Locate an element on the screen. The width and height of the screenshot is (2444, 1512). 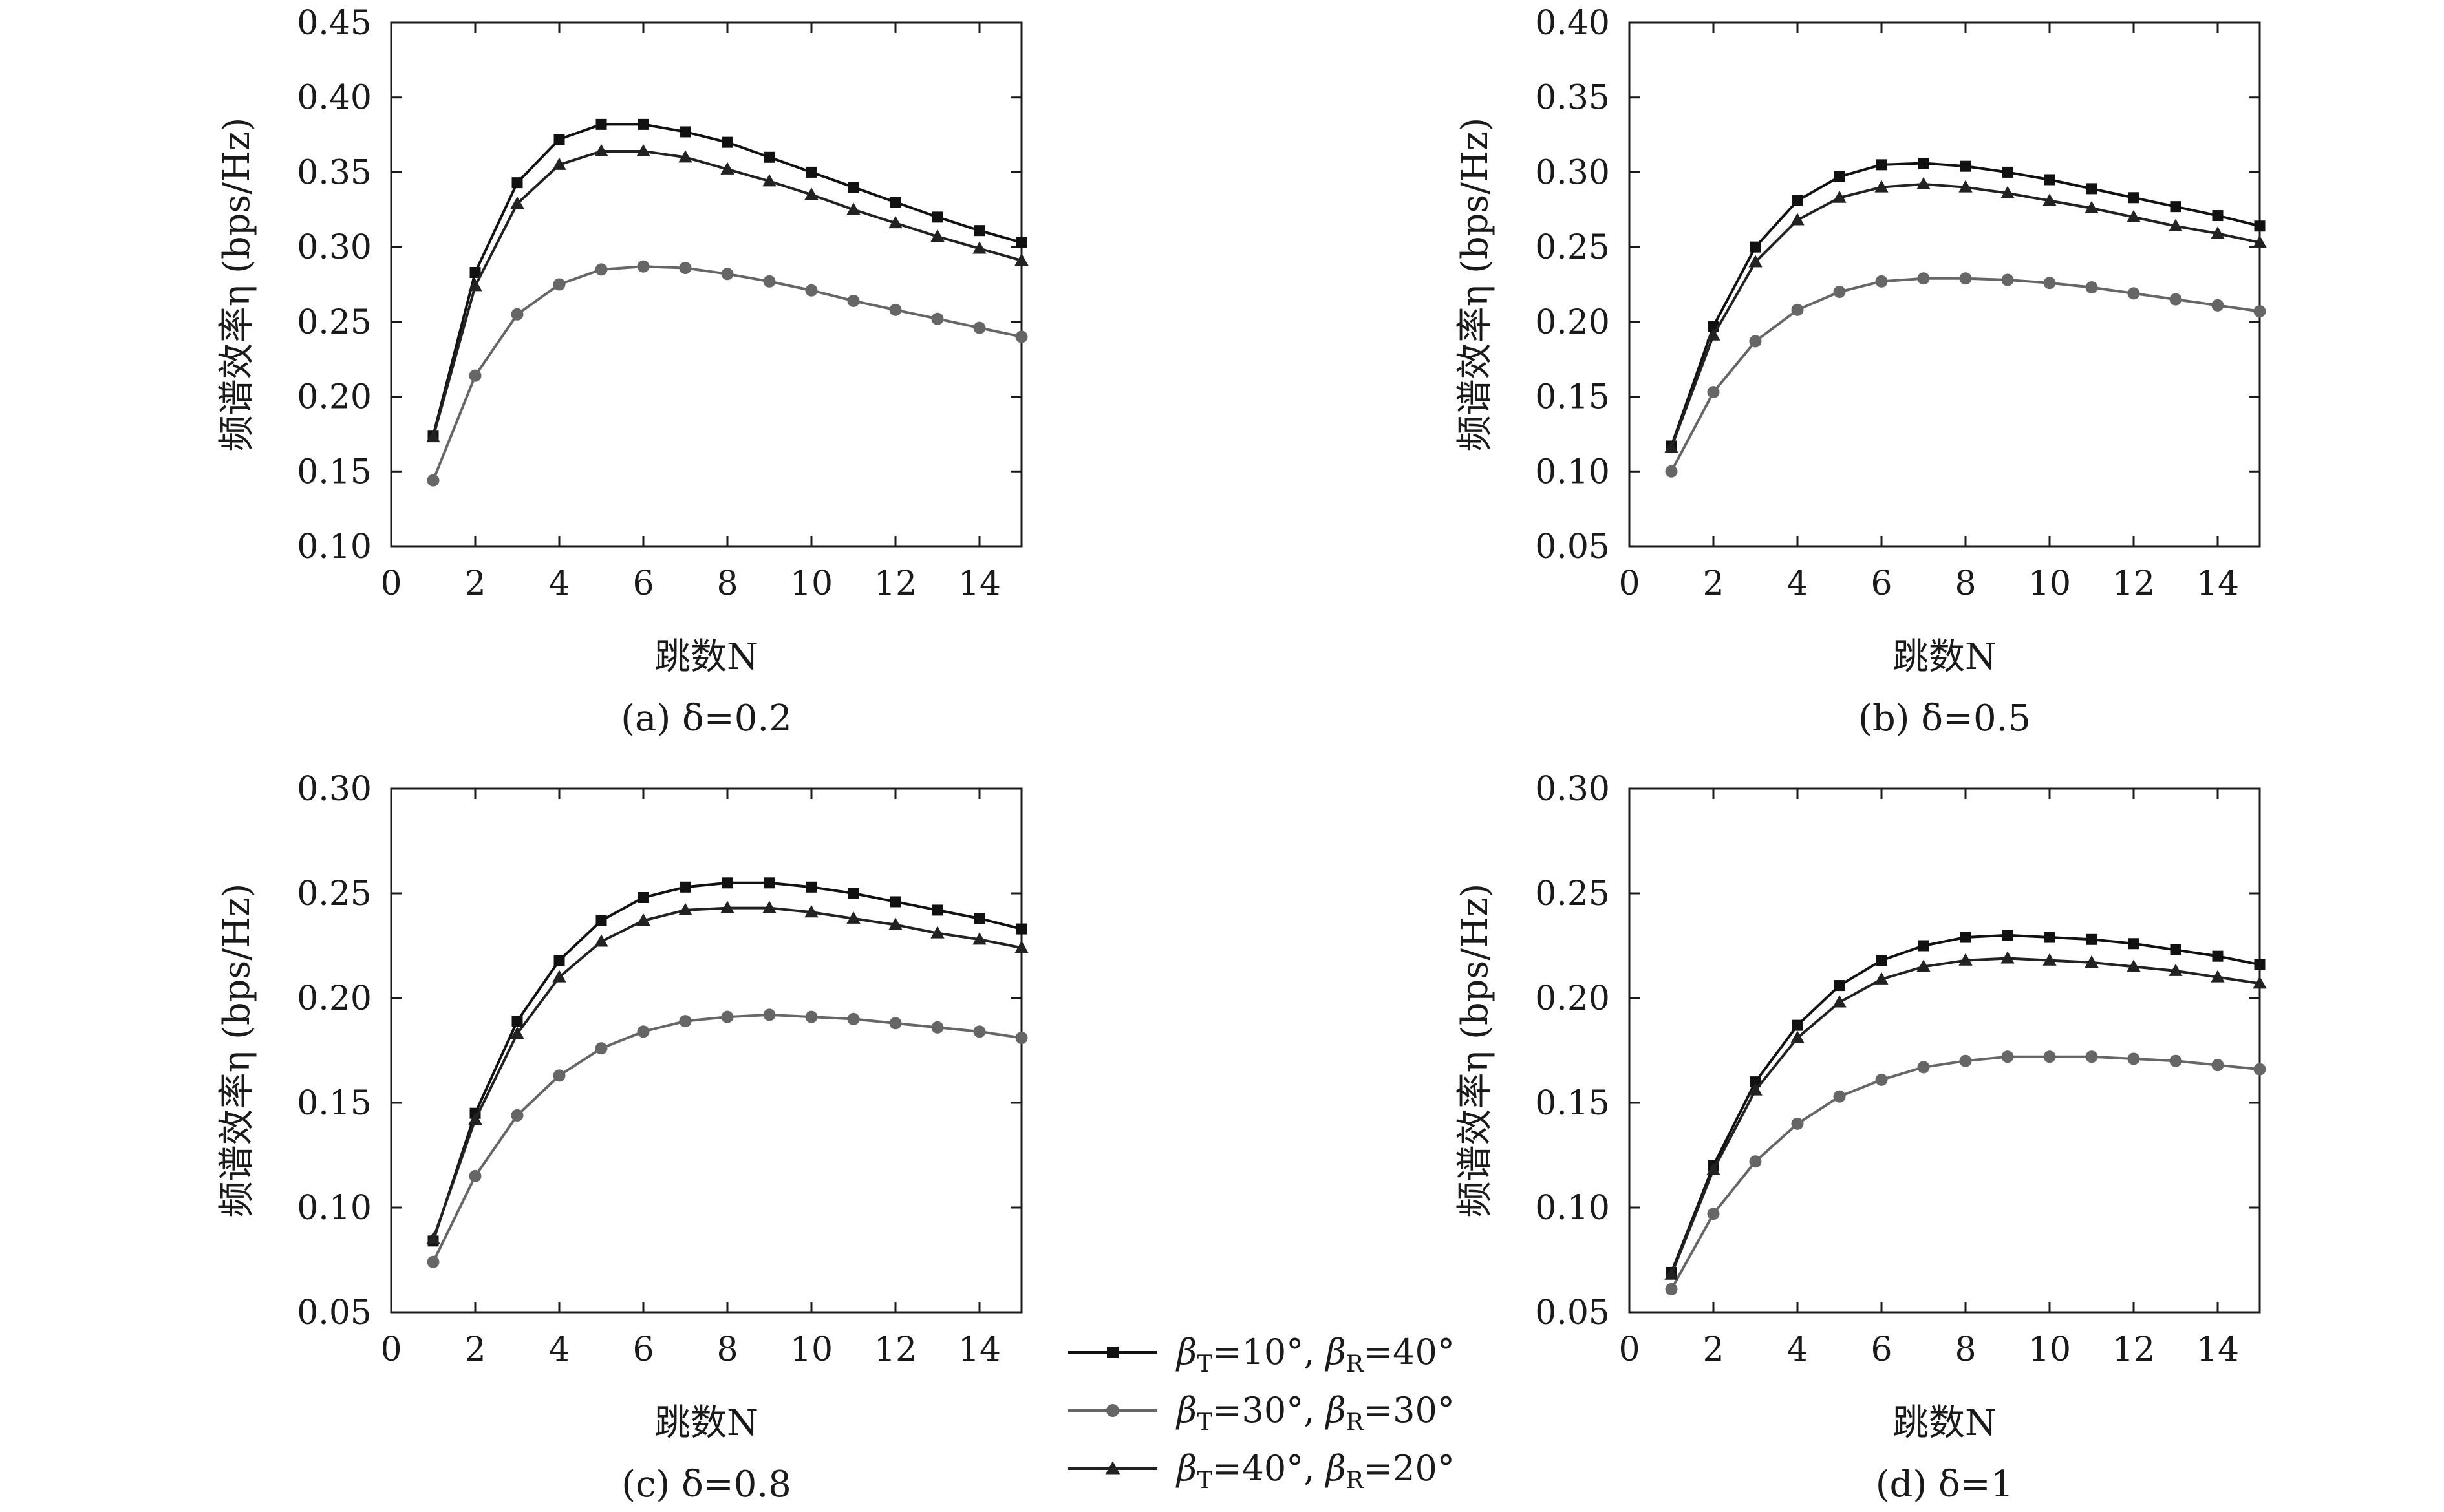
y-tick-label: 0.10 is located at coordinates (334, 546).